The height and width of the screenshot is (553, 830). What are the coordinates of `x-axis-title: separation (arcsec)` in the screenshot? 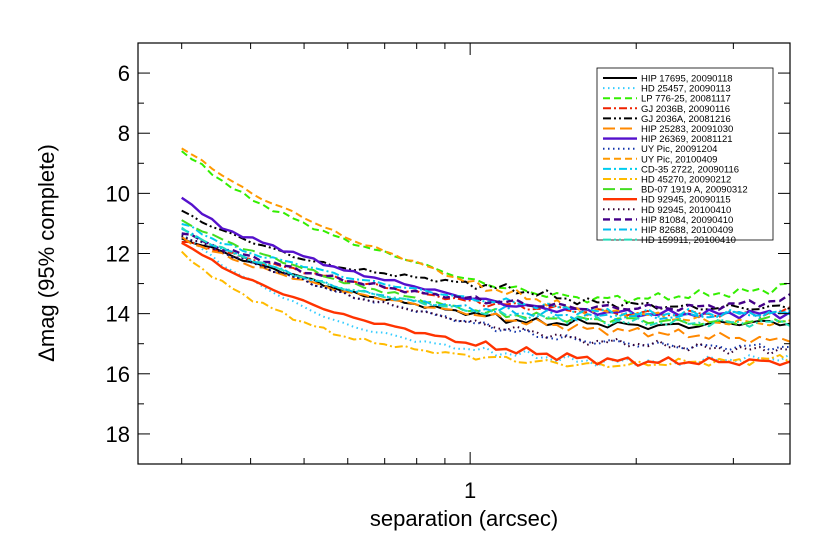 It's located at (464, 518).